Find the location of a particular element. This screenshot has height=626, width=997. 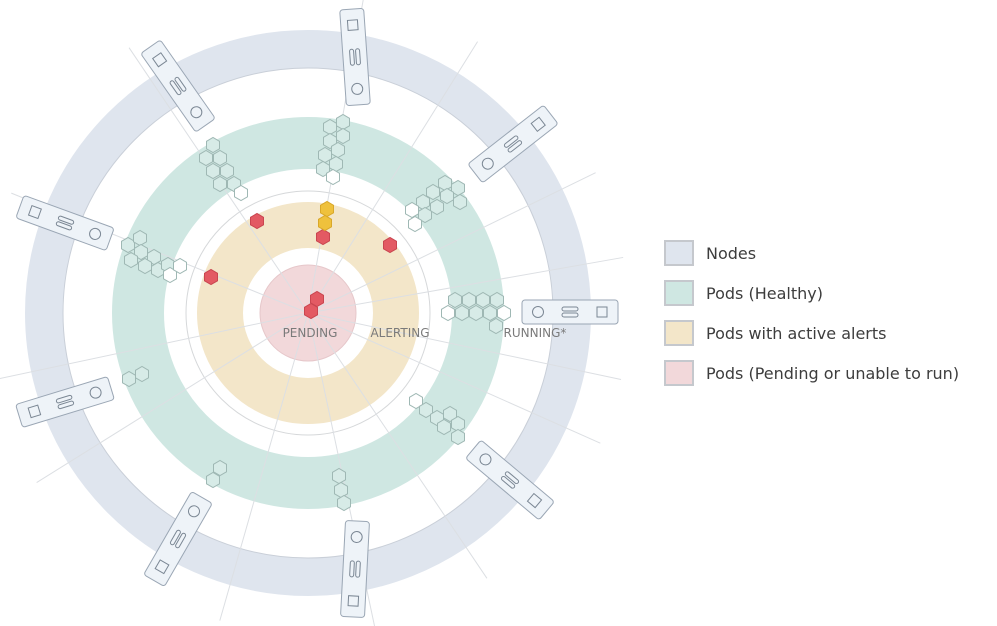

legend-item-nodes: Nodes is located at coordinates (811, 253).